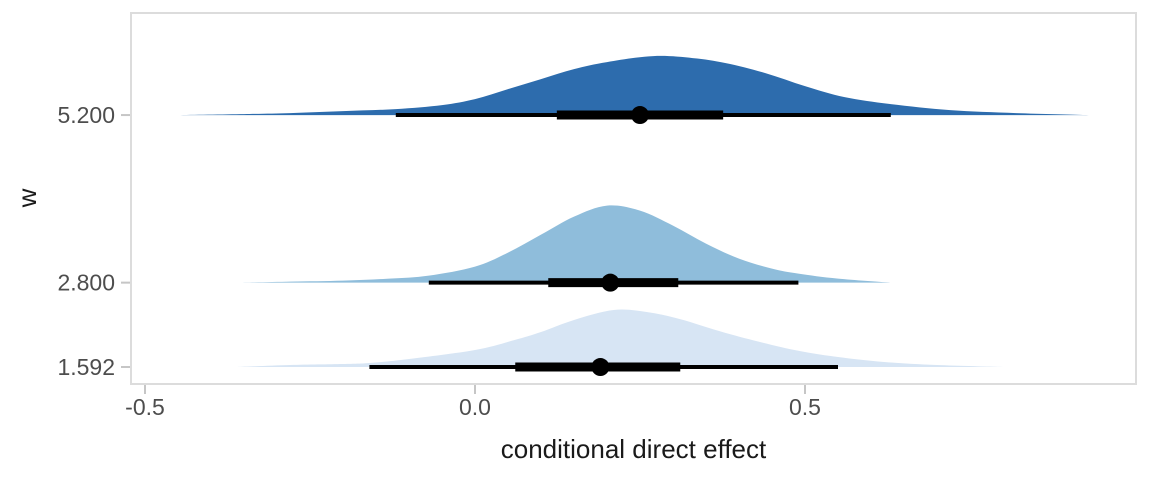  I want to click on x-tick-label: -0.5, so click(145, 407).